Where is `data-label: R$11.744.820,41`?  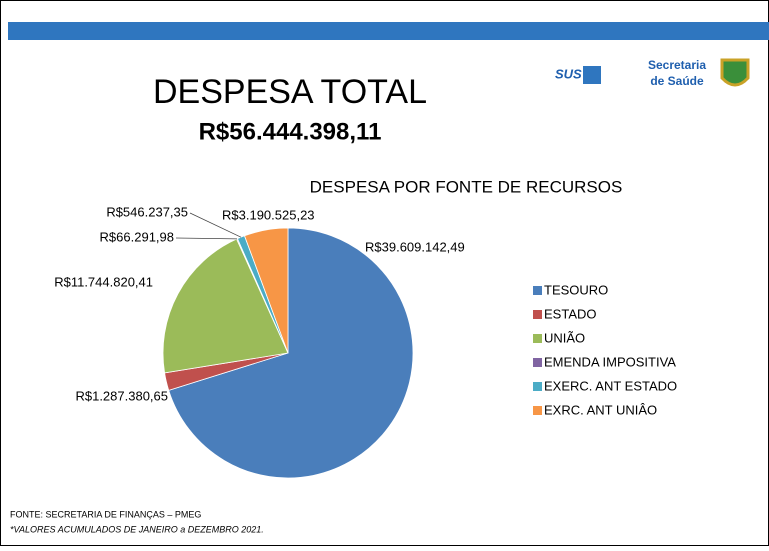
data-label: R$11.744.820,41 is located at coordinates (103, 281).